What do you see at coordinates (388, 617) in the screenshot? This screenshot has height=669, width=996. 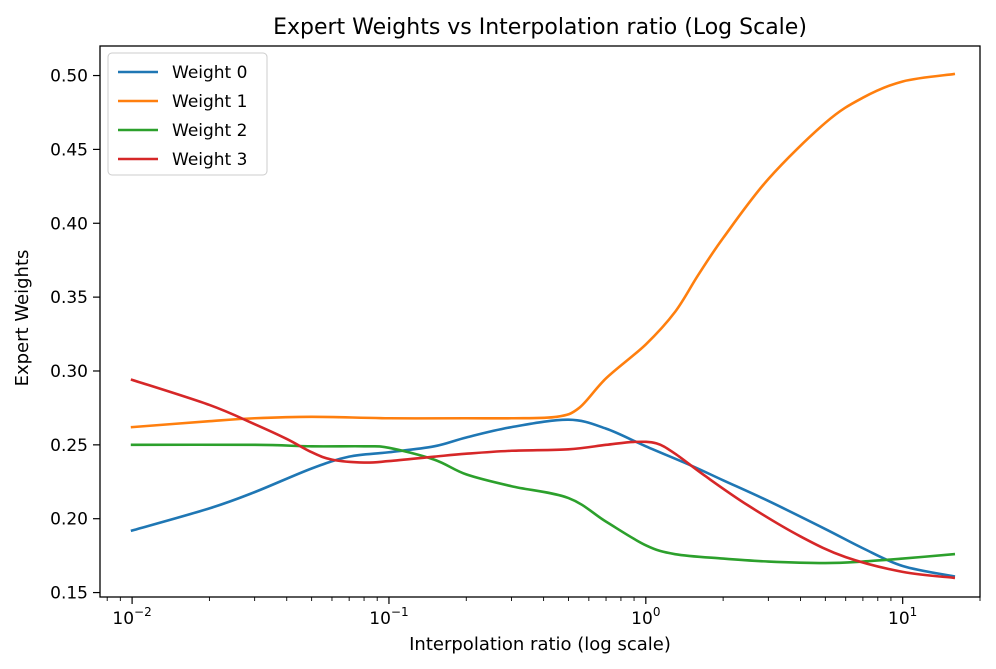 I see `x-tick-label: 10⁻¹` at bounding box center [388, 617].